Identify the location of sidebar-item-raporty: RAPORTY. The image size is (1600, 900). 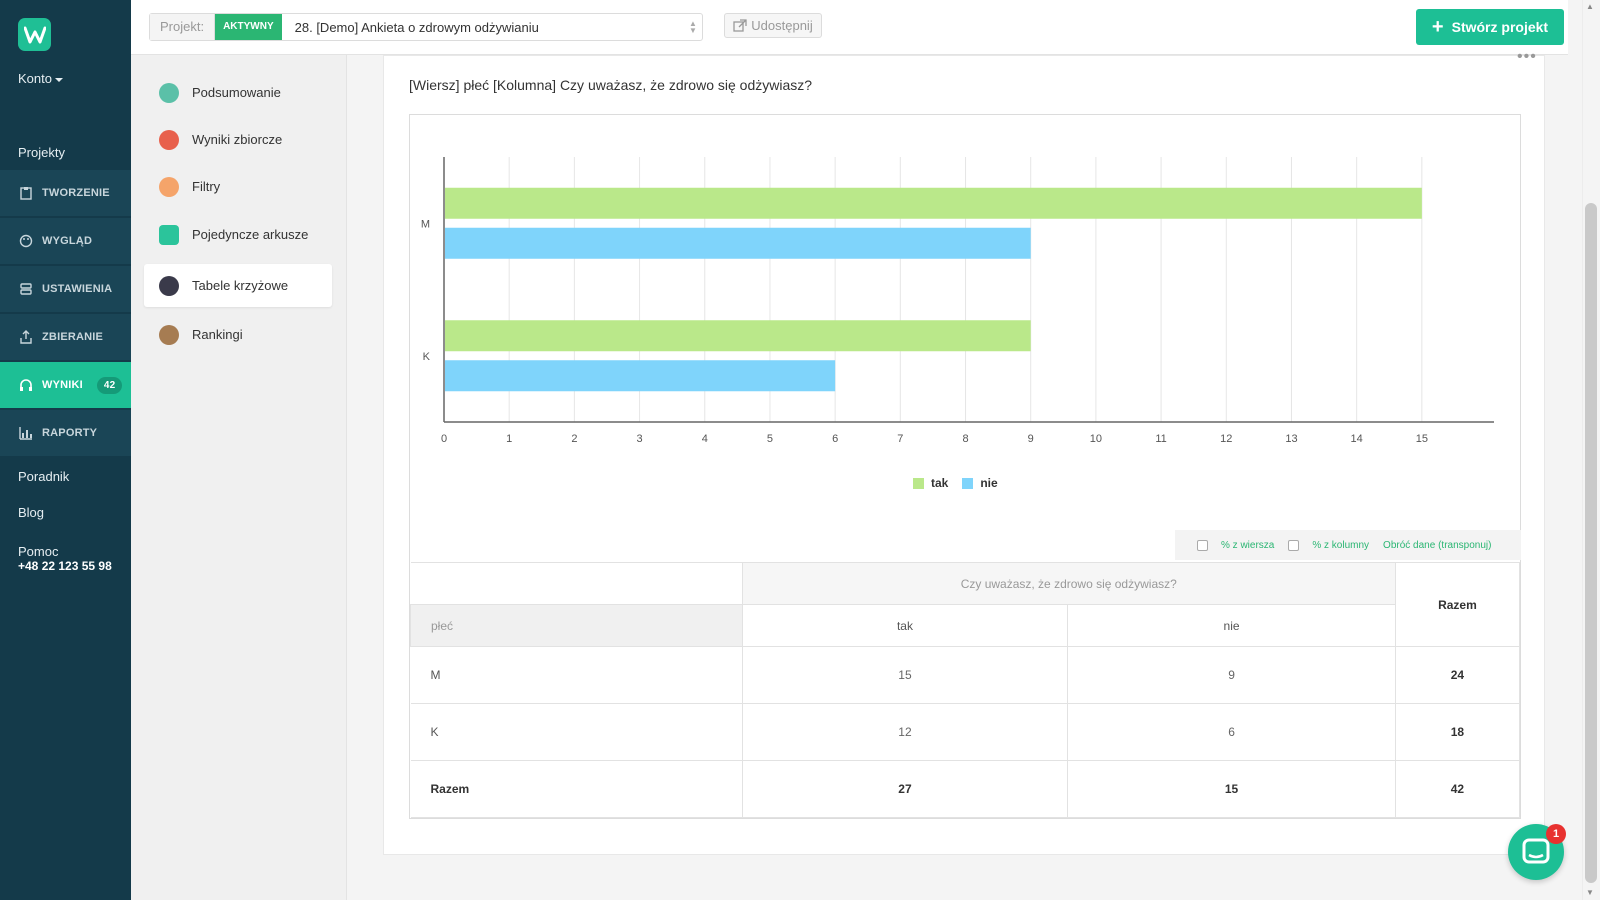
(65, 433).